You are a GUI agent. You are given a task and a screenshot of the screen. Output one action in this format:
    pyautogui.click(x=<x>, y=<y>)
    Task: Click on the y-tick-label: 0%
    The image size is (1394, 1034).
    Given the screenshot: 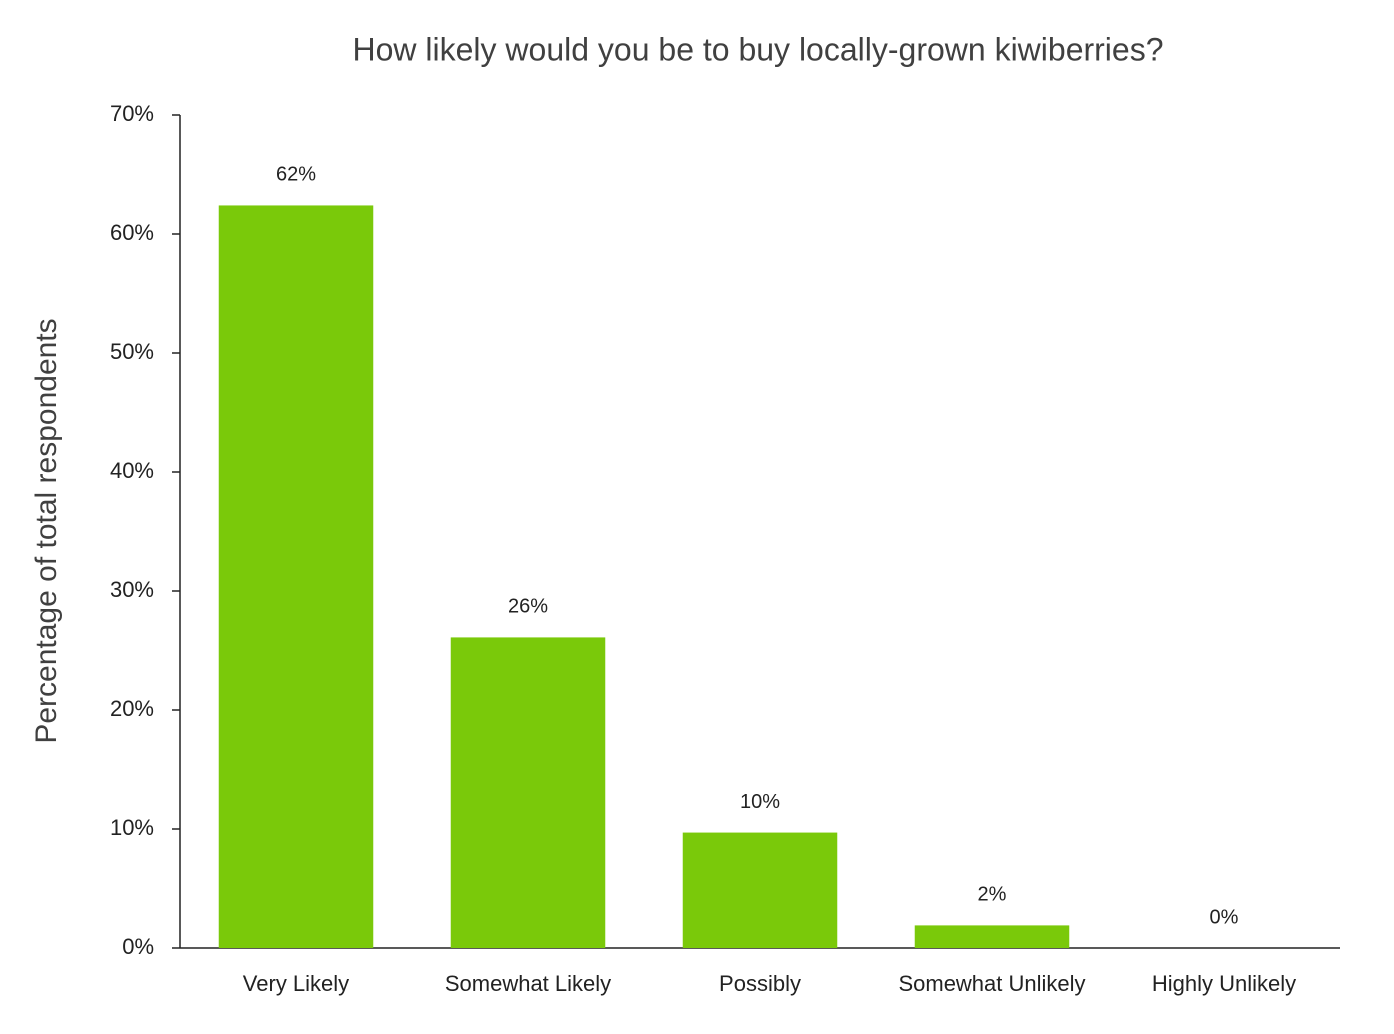 What is the action you would take?
    pyautogui.click(x=138, y=946)
    